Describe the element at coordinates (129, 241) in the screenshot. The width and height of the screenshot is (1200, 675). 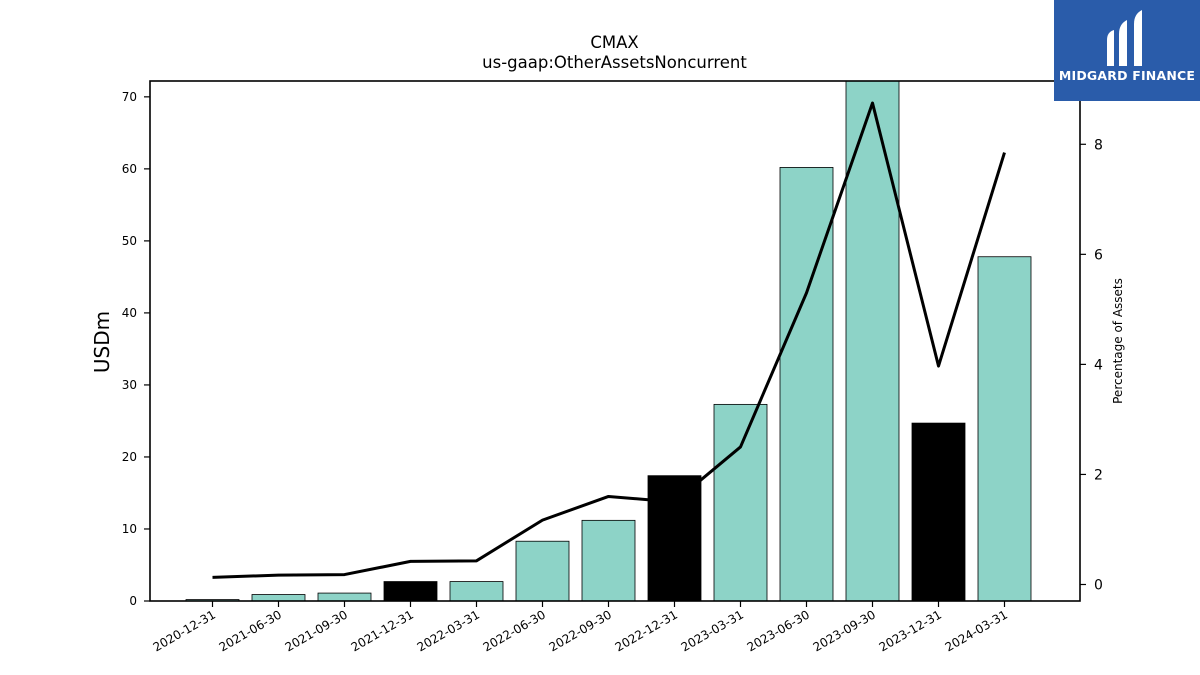
I see `y-tick-label: 50` at that location.